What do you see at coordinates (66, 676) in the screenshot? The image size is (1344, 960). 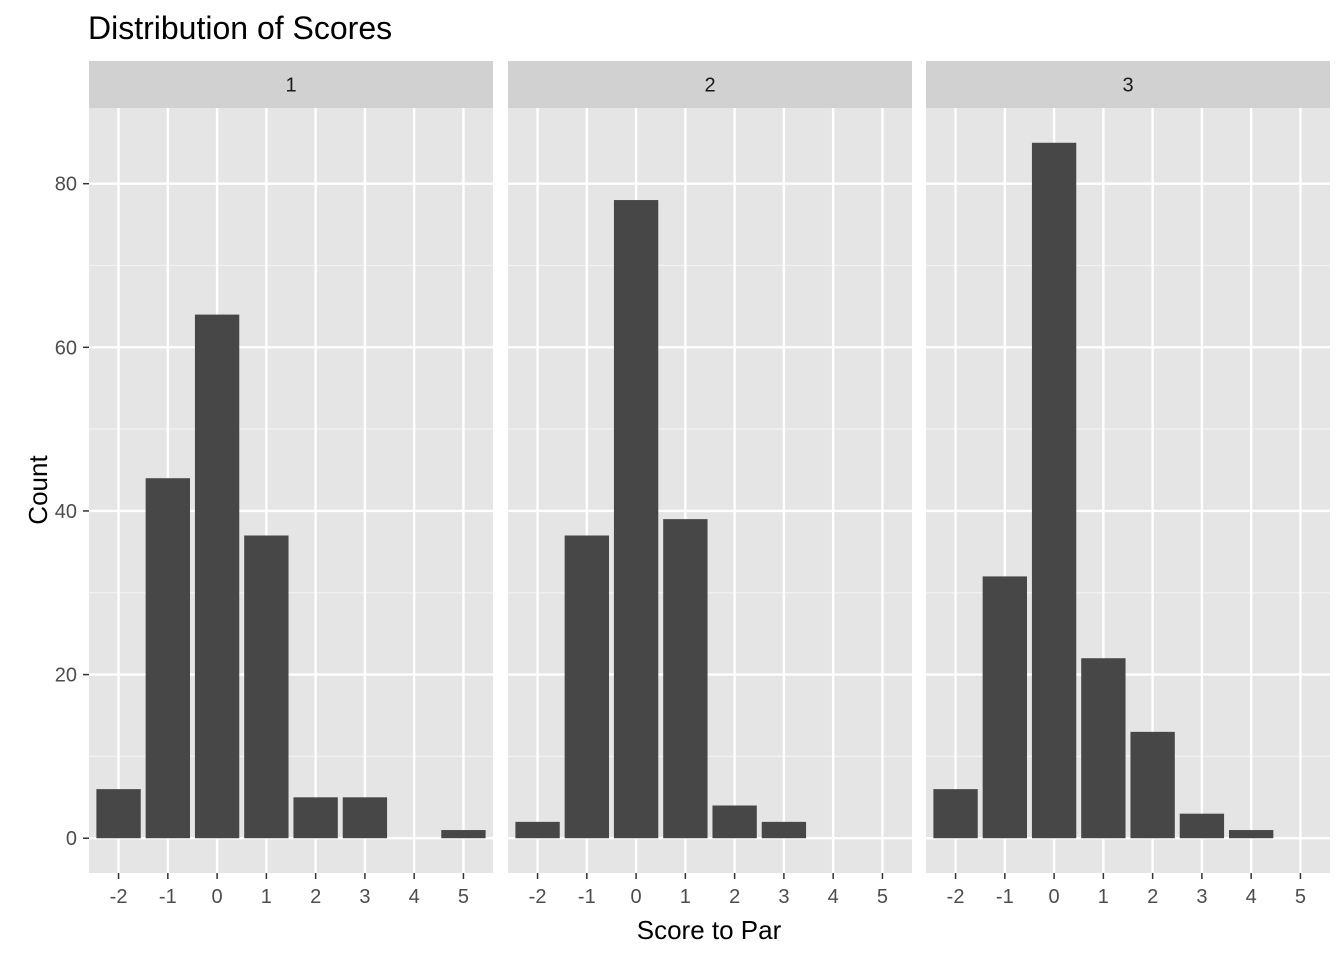 I see `y-tick-label: 20` at bounding box center [66, 676].